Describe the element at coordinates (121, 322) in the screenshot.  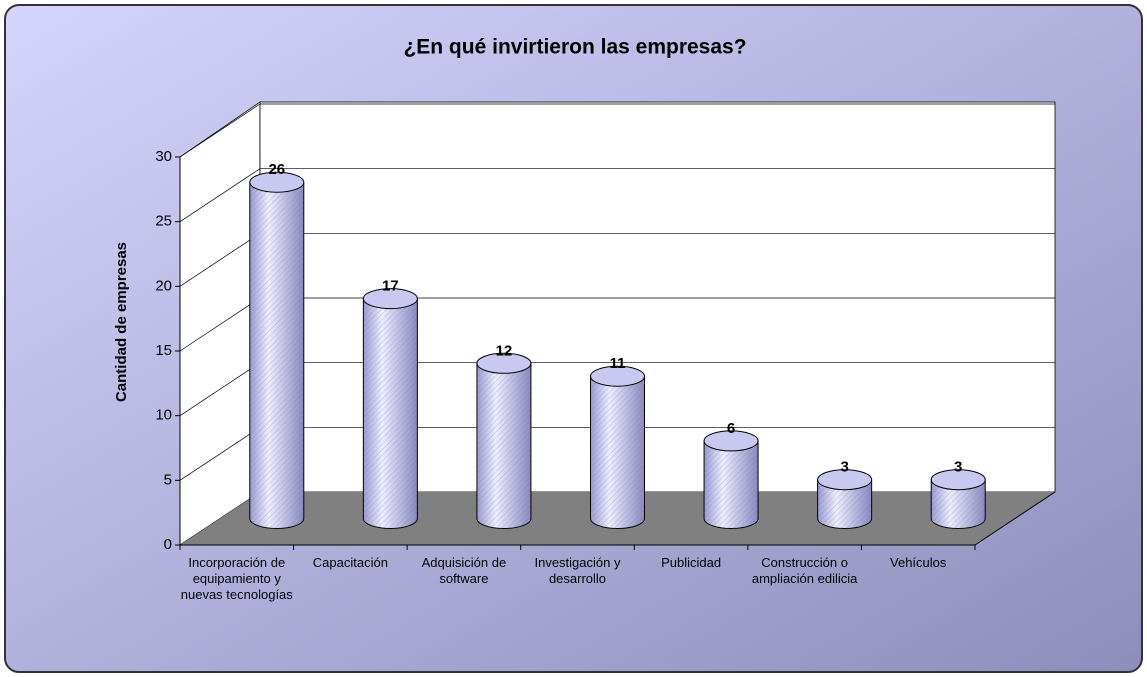
I see `y-axis-label: Cantidad de empresas` at that location.